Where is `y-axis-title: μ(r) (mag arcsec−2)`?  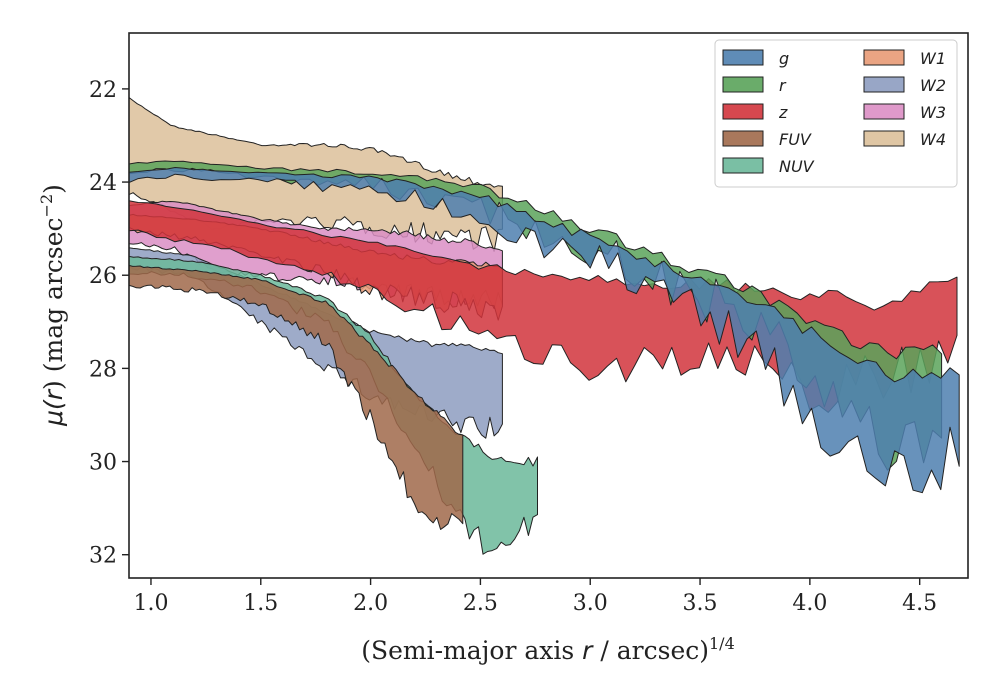 y-axis-title: μ(r) (mag arcsec−2) is located at coordinates (52, 305).